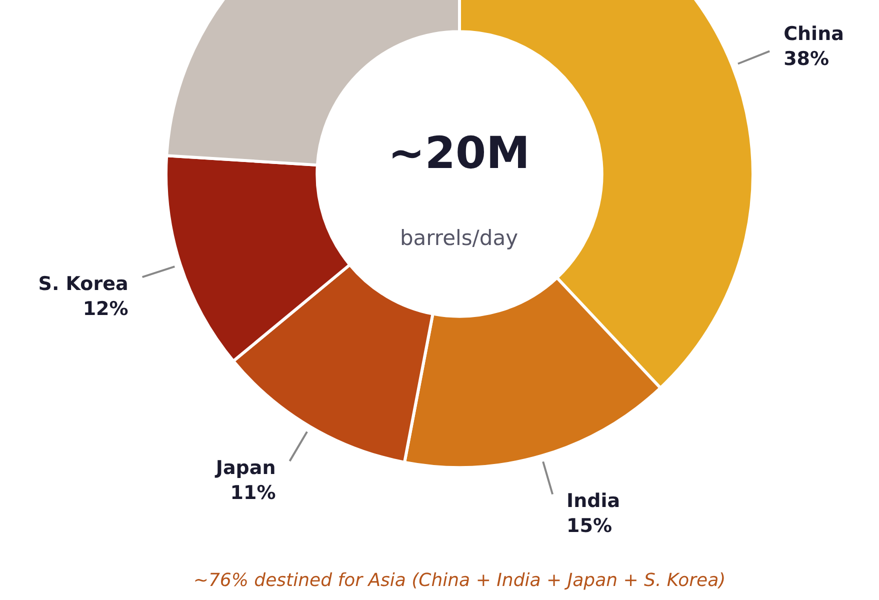 This screenshot has width=879, height=600. I want to click on data-label: 11%, so click(253, 493).